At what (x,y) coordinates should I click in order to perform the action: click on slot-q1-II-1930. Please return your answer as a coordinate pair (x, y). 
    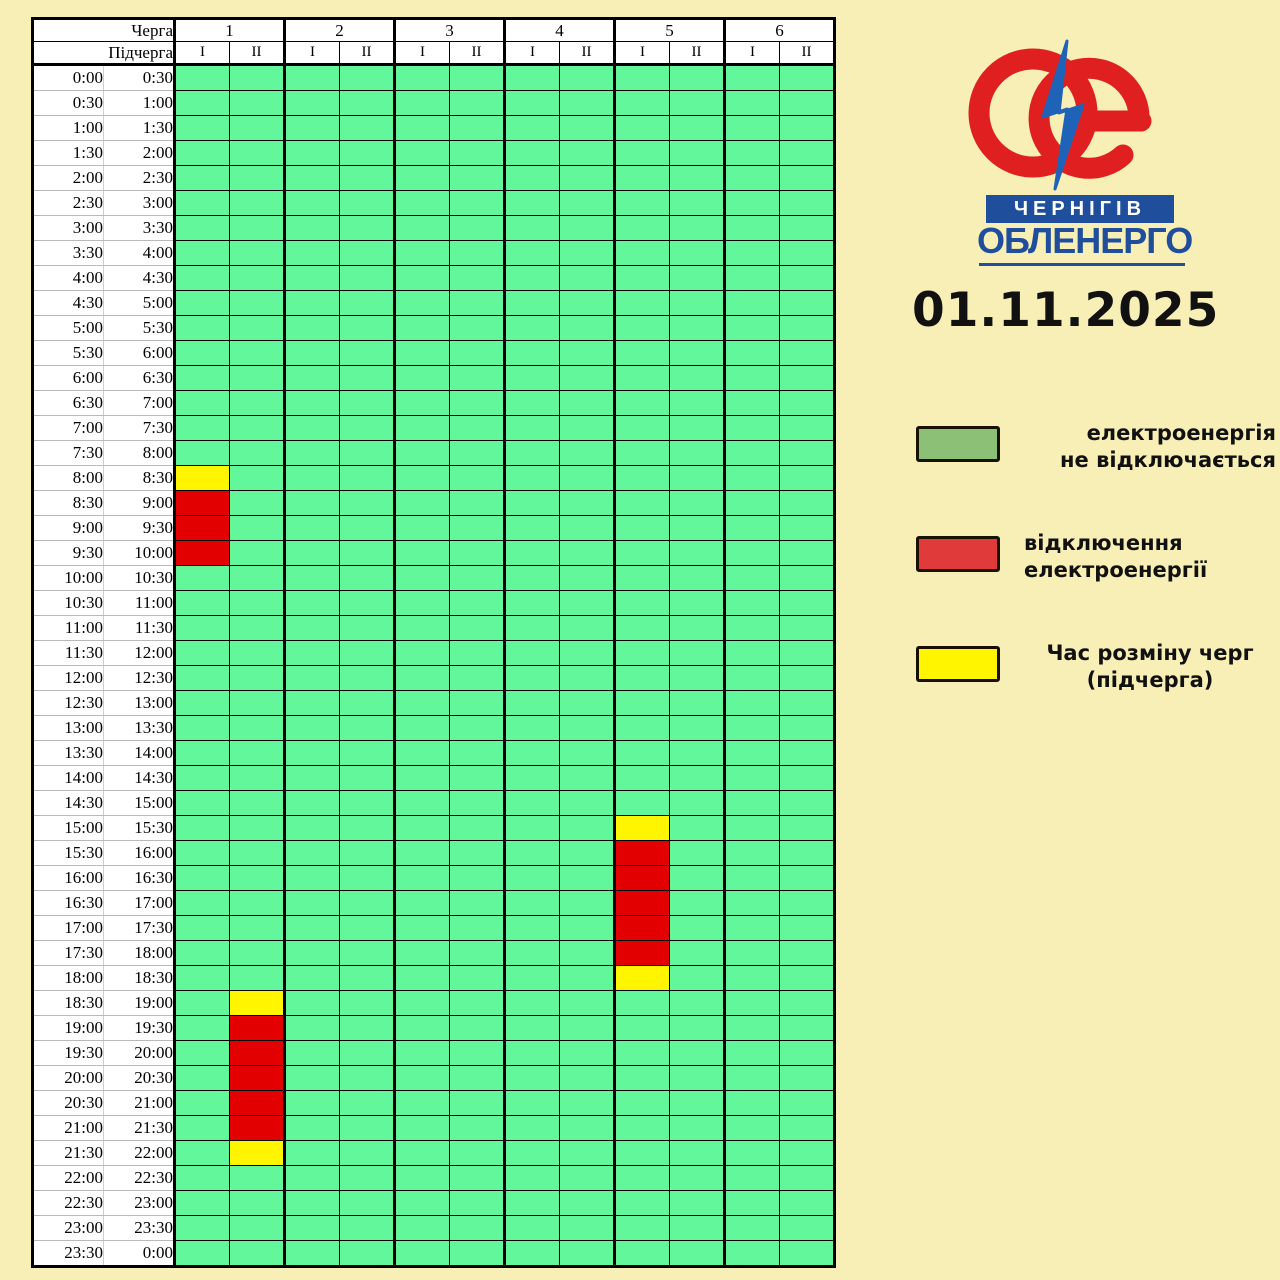
    Looking at the image, I should click on (257, 1053).